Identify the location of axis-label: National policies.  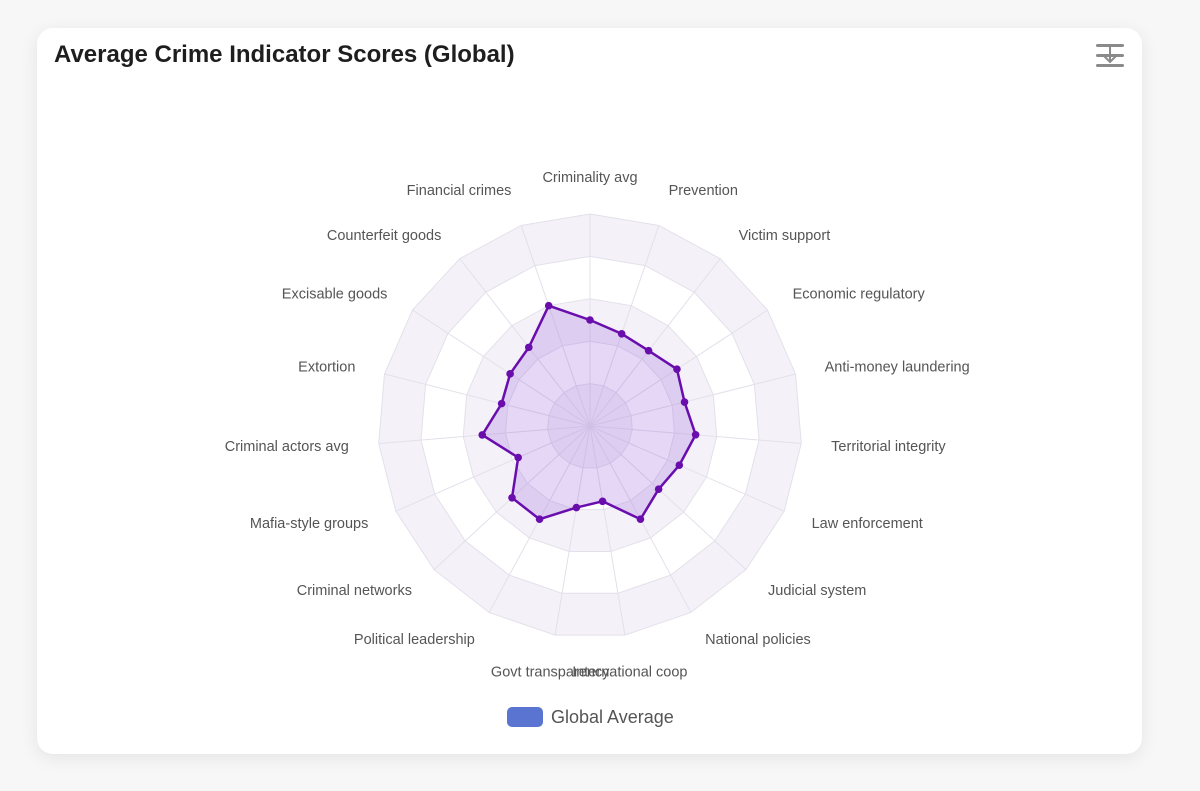
(758, 640).